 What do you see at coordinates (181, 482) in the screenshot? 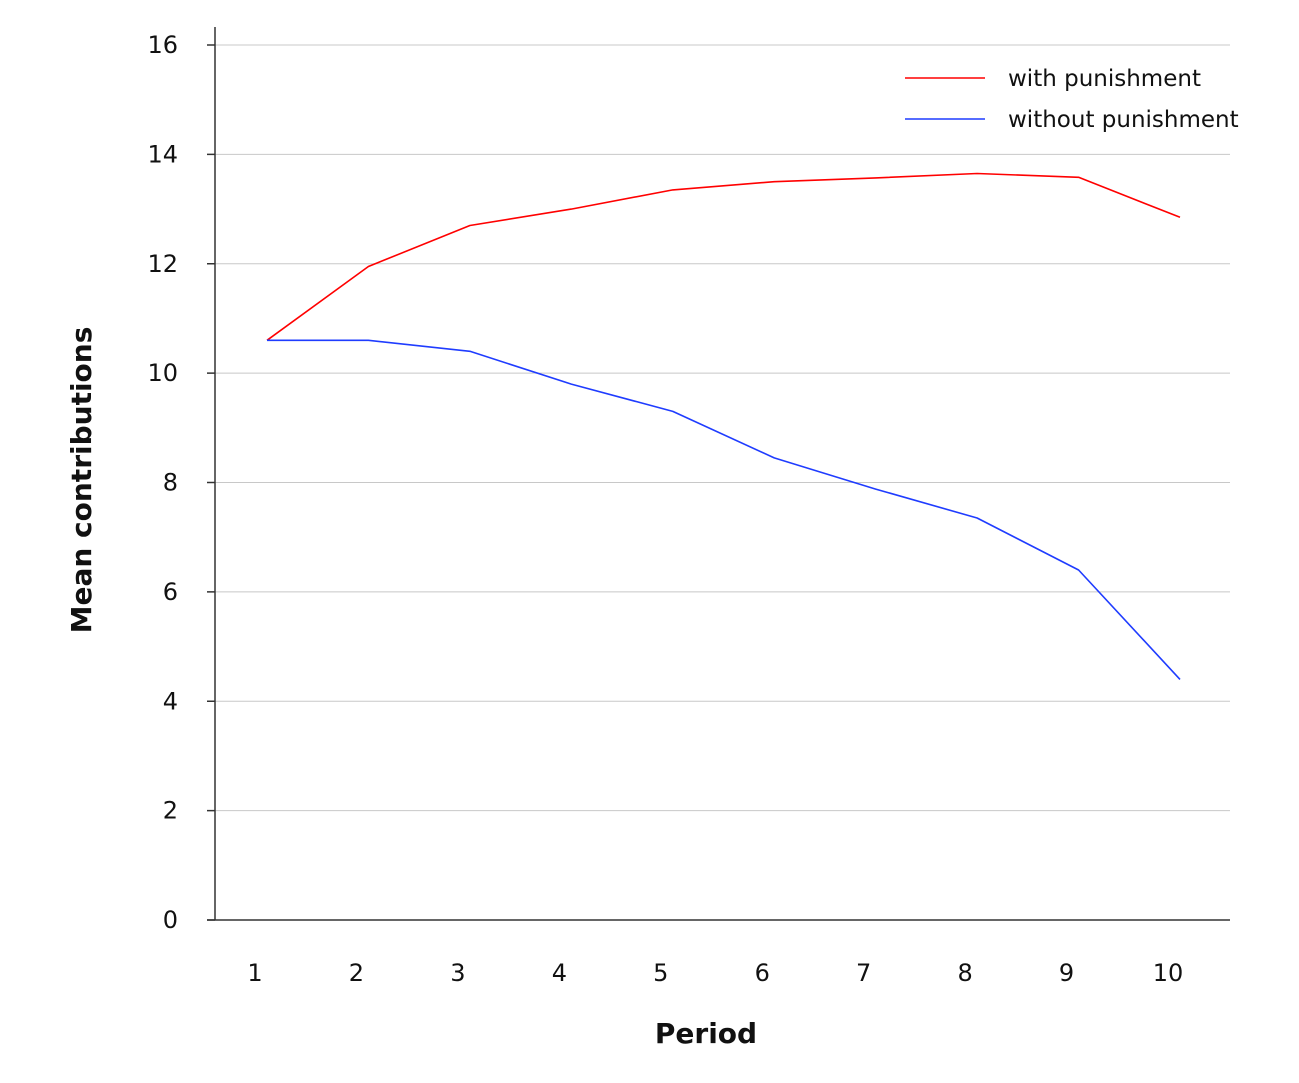
I see `y-axis-ticks: 0 2 4 6 8 10 12 14 16` at bounding box center [181, 482].